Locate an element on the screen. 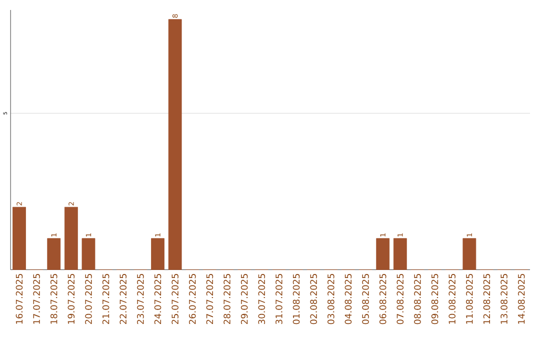 Image resolution: width=540 pixels, height=340 pixels. x-tick-label: 26.07.2025 is located at coordinates (192, 299).